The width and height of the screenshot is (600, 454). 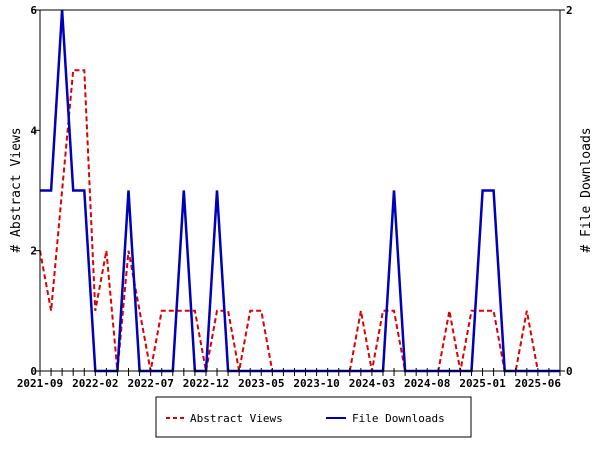 What do you see at coordinates (586, 189) in the screenshot?
I see `y2-axis-title: # File Downloads` at bounding box center [586, 189].